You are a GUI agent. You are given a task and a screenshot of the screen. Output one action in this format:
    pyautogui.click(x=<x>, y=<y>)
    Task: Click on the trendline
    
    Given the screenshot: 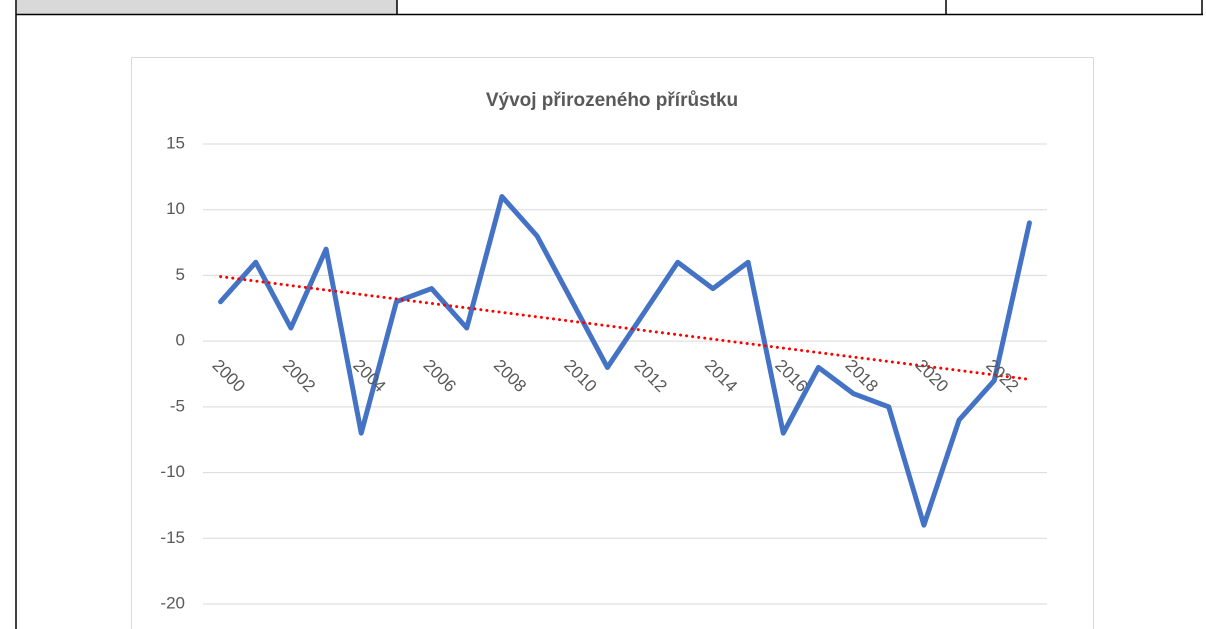 What is the action you would take?
    pyautogui.click(x=625, y=328)
    